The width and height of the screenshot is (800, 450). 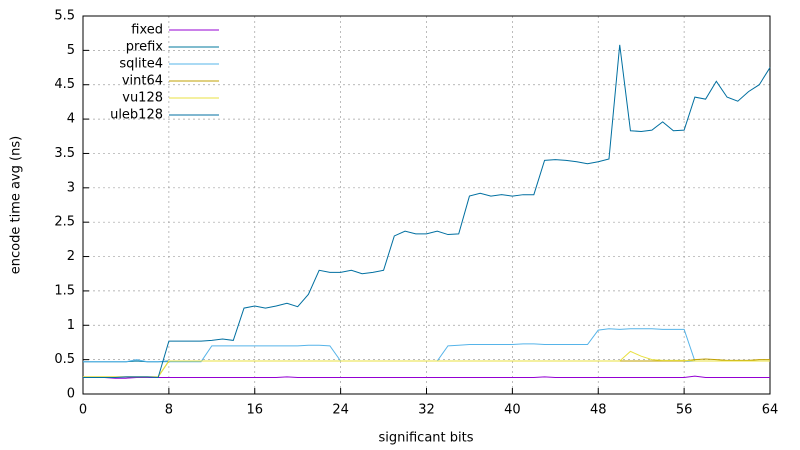 What do you see at coordinates (144, 47) in the screenshot?
I see `legend-label: prefix` at bounding box center [144, 47].